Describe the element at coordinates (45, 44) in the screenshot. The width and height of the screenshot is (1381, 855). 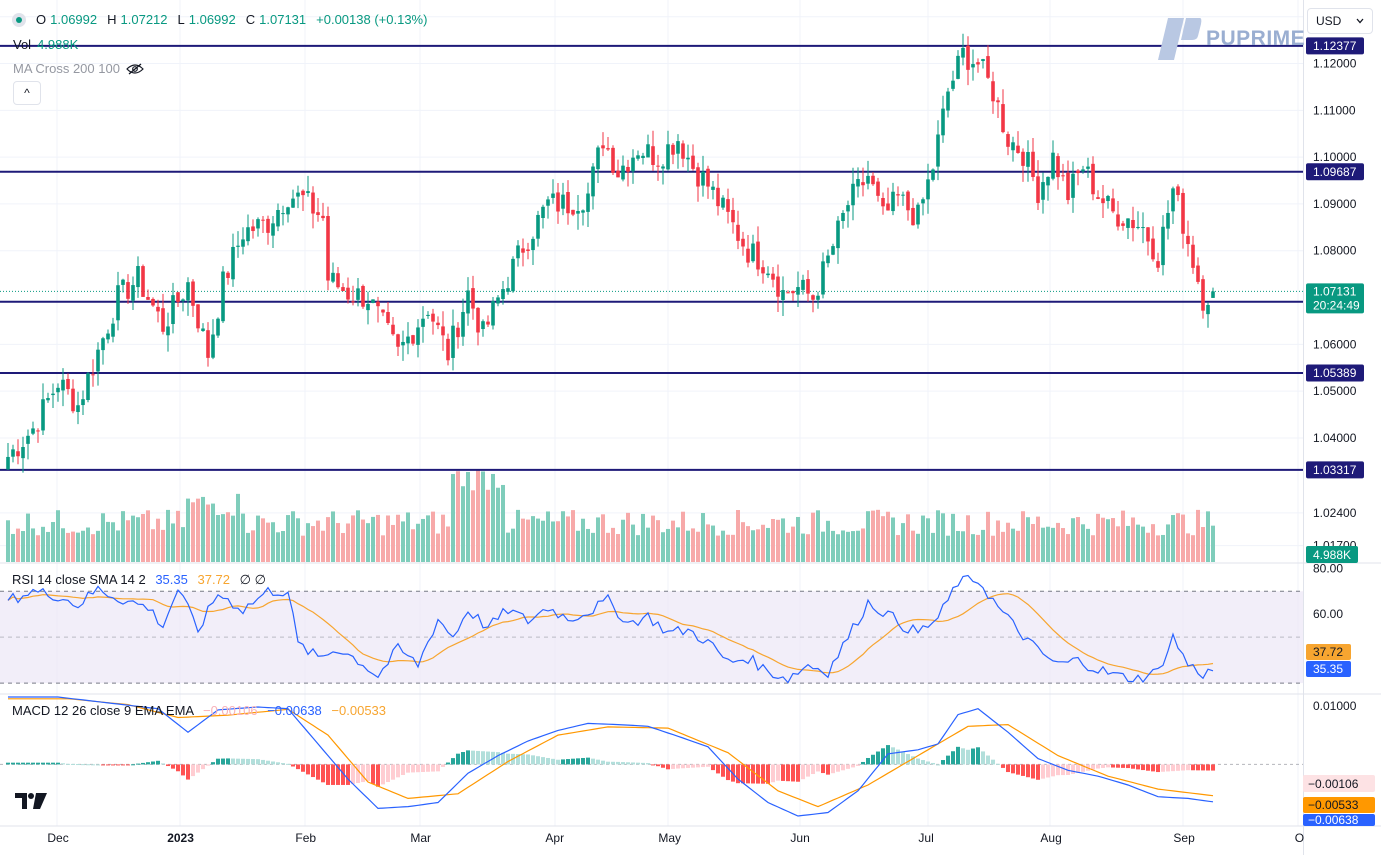
I see `volume-legend: Vol 4.988K` at that location.